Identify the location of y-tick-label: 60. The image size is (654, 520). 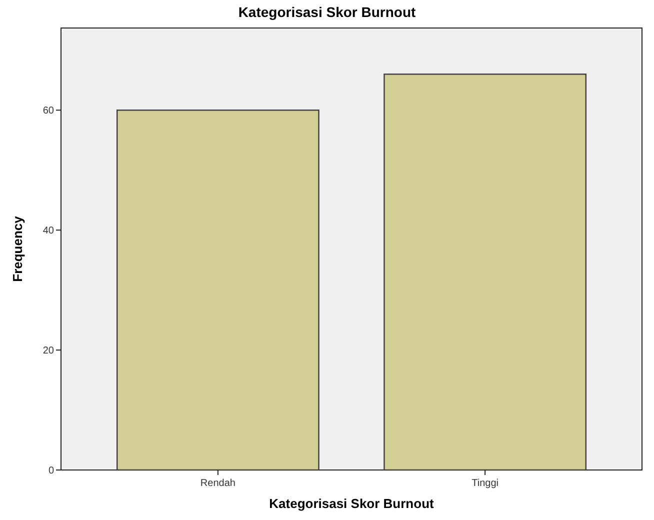
(48, 111).